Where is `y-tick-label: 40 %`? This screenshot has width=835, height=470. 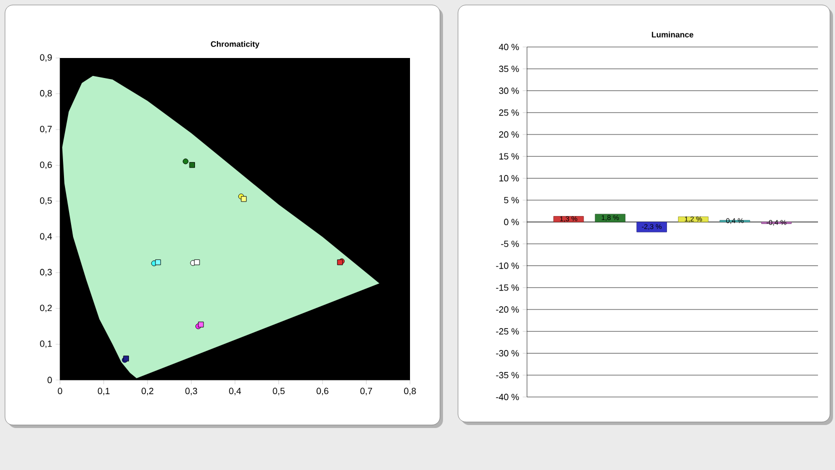
y-tick-label: 40 % is located at coordinates (508, 47).